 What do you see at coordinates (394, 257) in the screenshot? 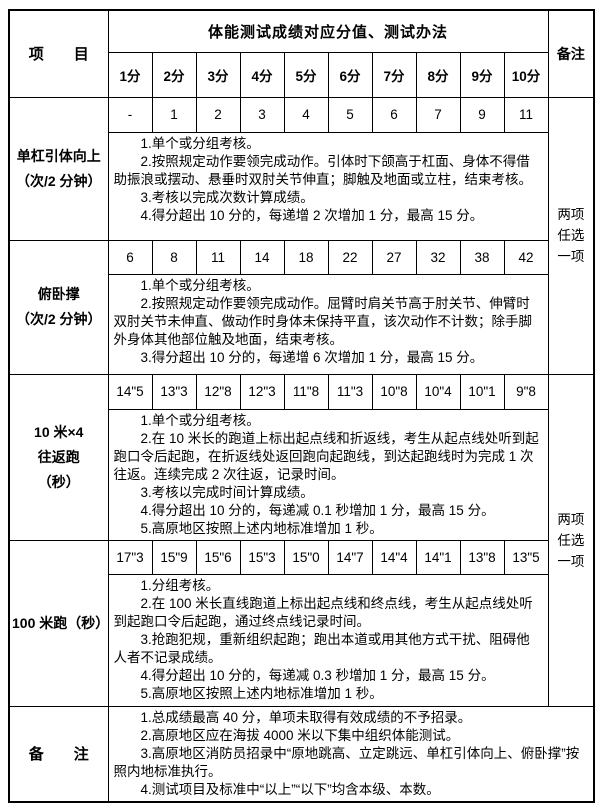
I see `score-value-cell: 27` at bounding box center [394, 257].